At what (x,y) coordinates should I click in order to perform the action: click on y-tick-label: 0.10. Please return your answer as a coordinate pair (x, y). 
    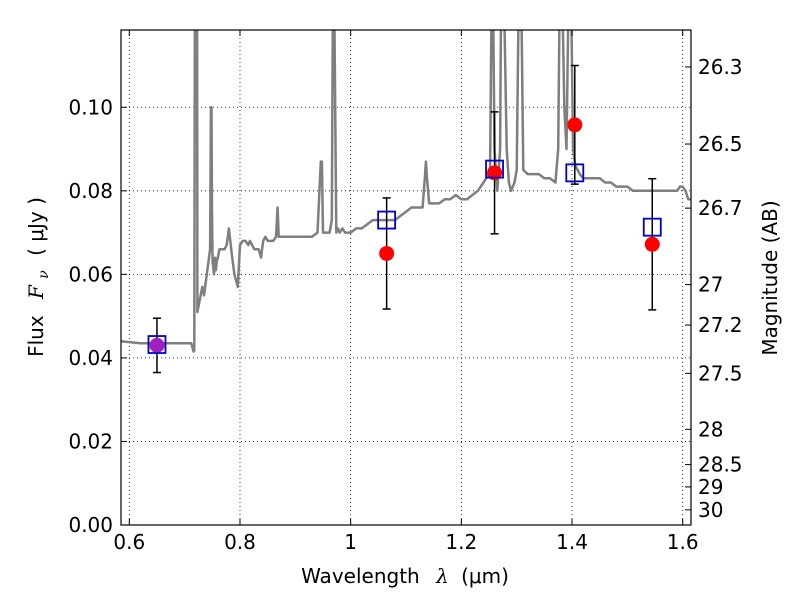
    Looking at the image, I should click on (90, 107).